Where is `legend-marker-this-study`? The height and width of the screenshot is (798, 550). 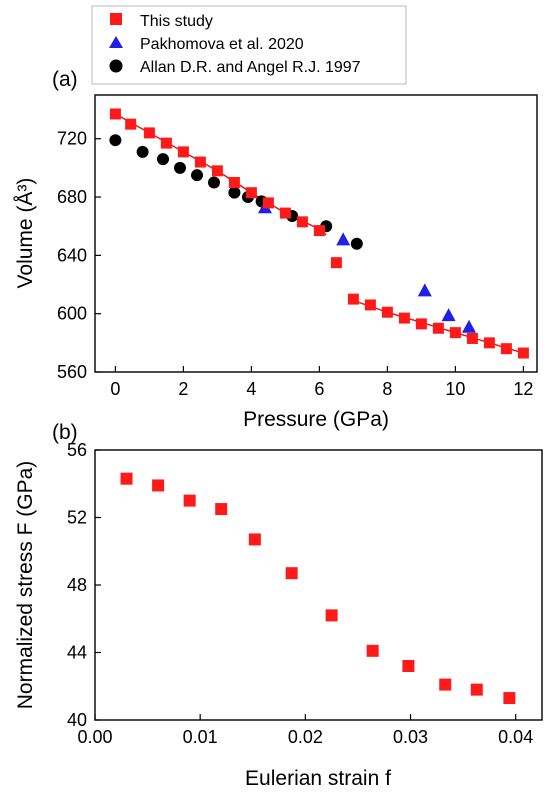
legend-marker-this-study is located at coordinates (116, 19).